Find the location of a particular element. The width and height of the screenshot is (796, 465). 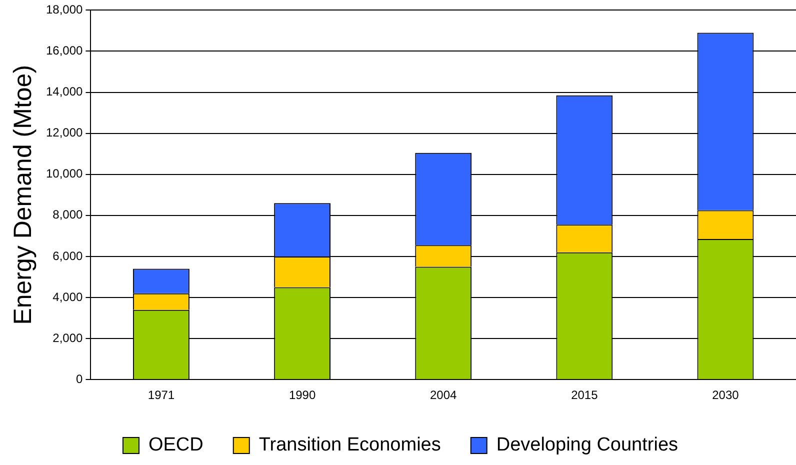

x-tick-label: 2004 is located at coordinates (444, 395).